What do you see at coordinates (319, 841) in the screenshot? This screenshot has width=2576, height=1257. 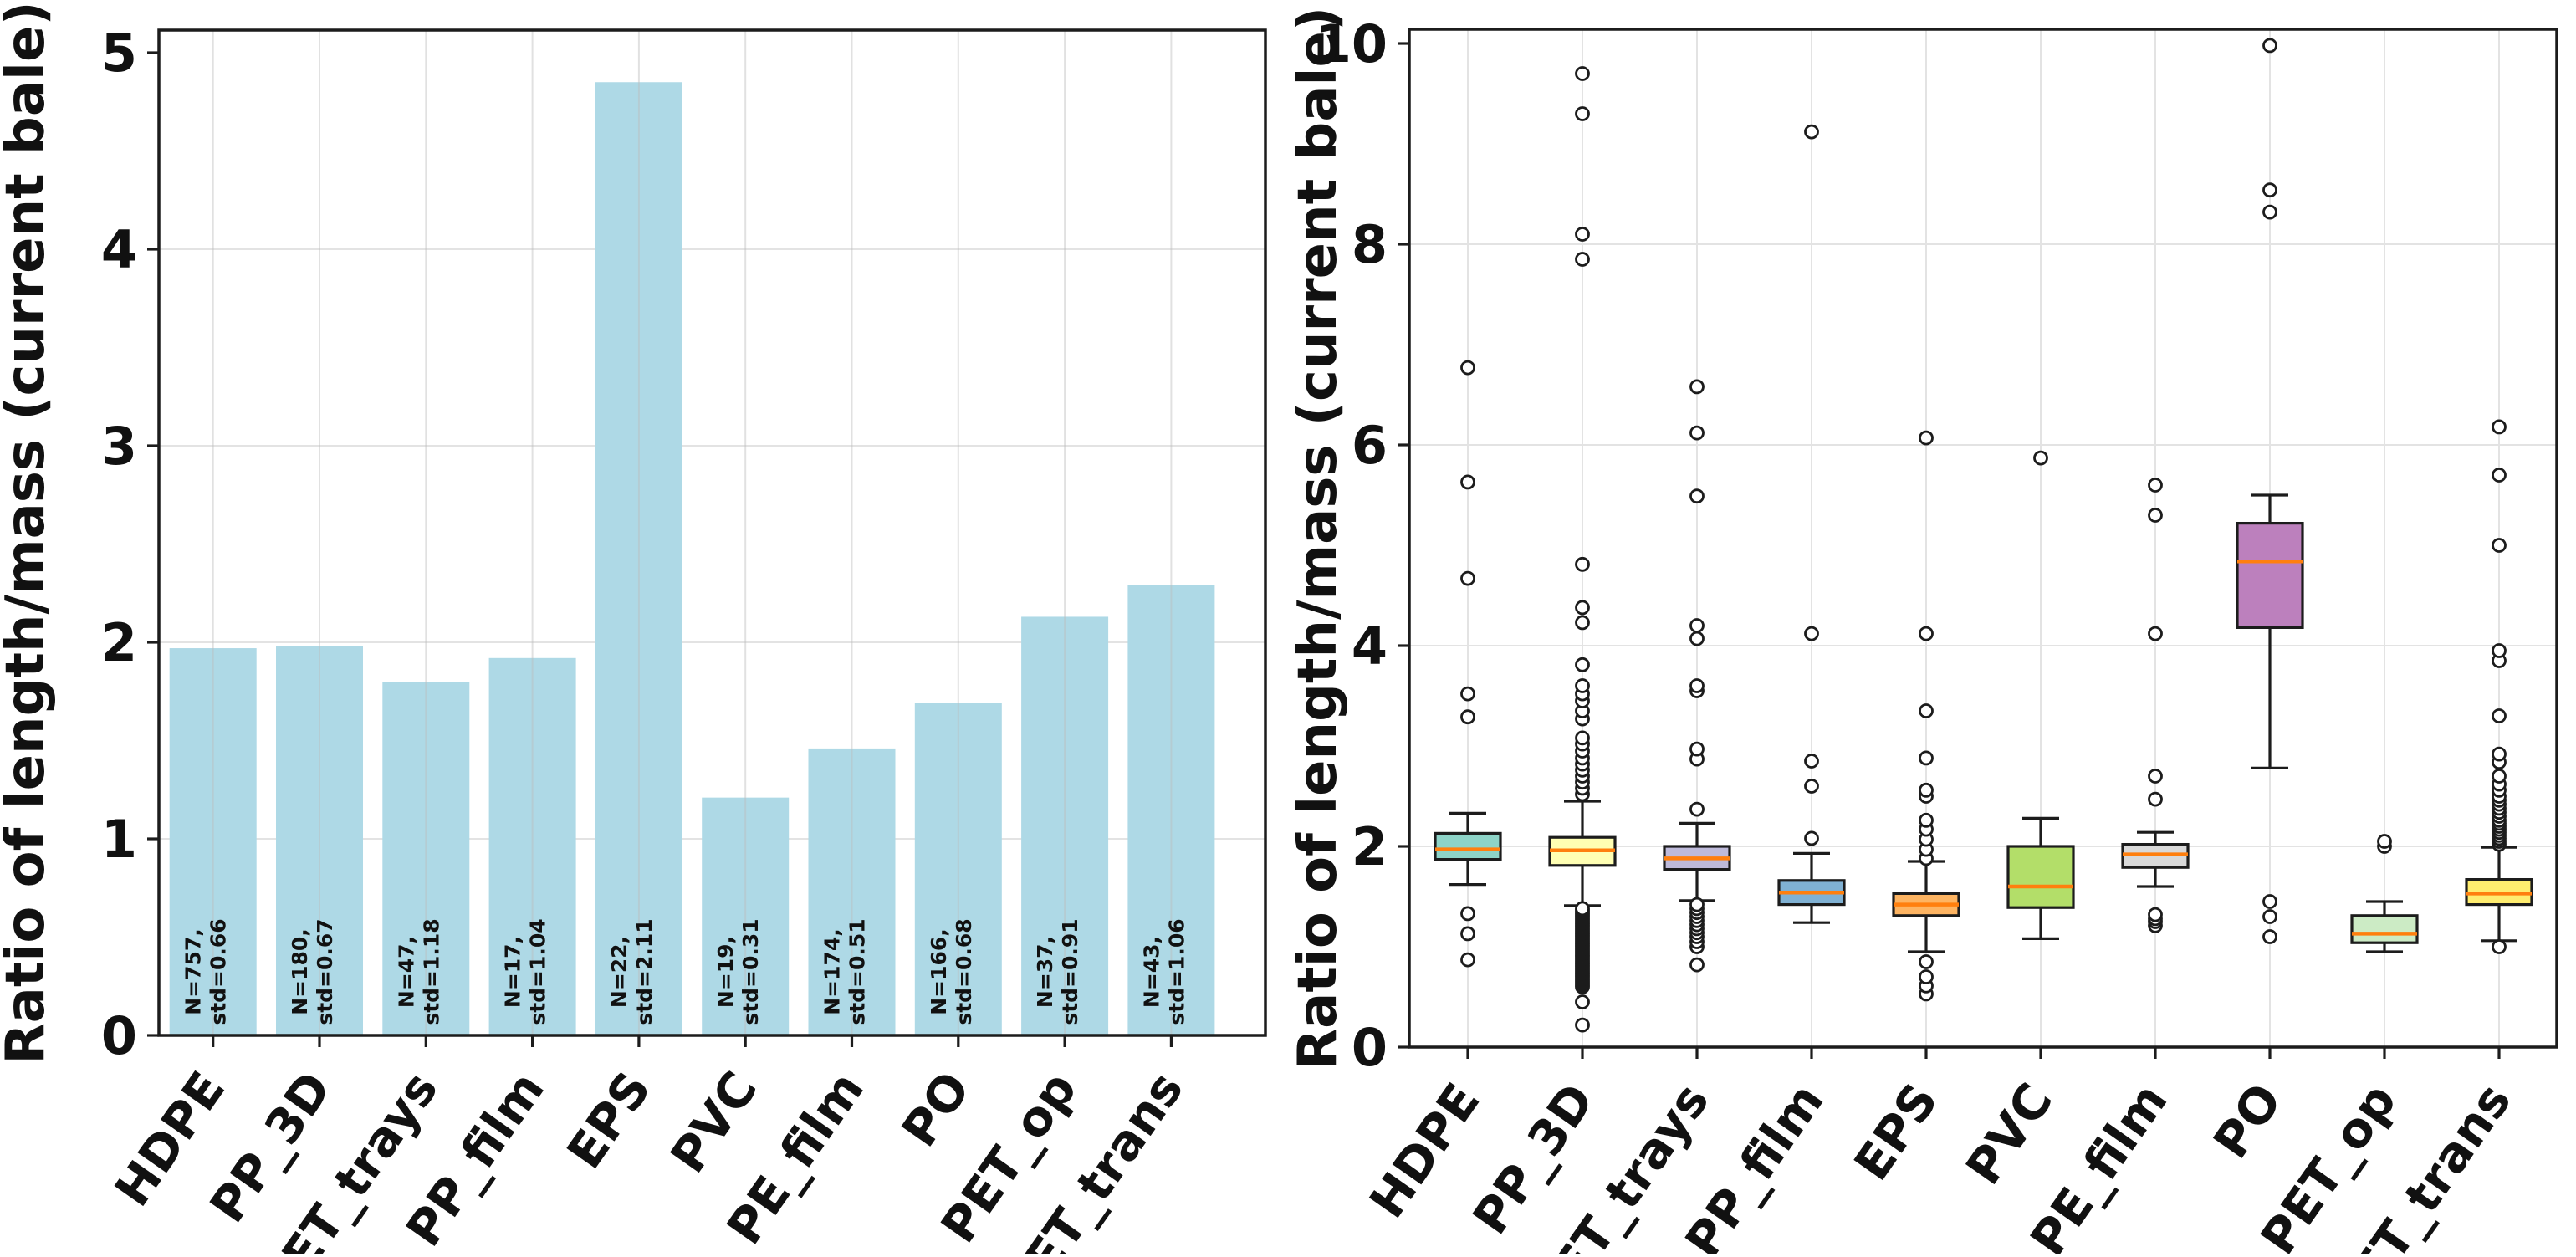 I see `bar-PP_3D` at bounding box center [319, 841].